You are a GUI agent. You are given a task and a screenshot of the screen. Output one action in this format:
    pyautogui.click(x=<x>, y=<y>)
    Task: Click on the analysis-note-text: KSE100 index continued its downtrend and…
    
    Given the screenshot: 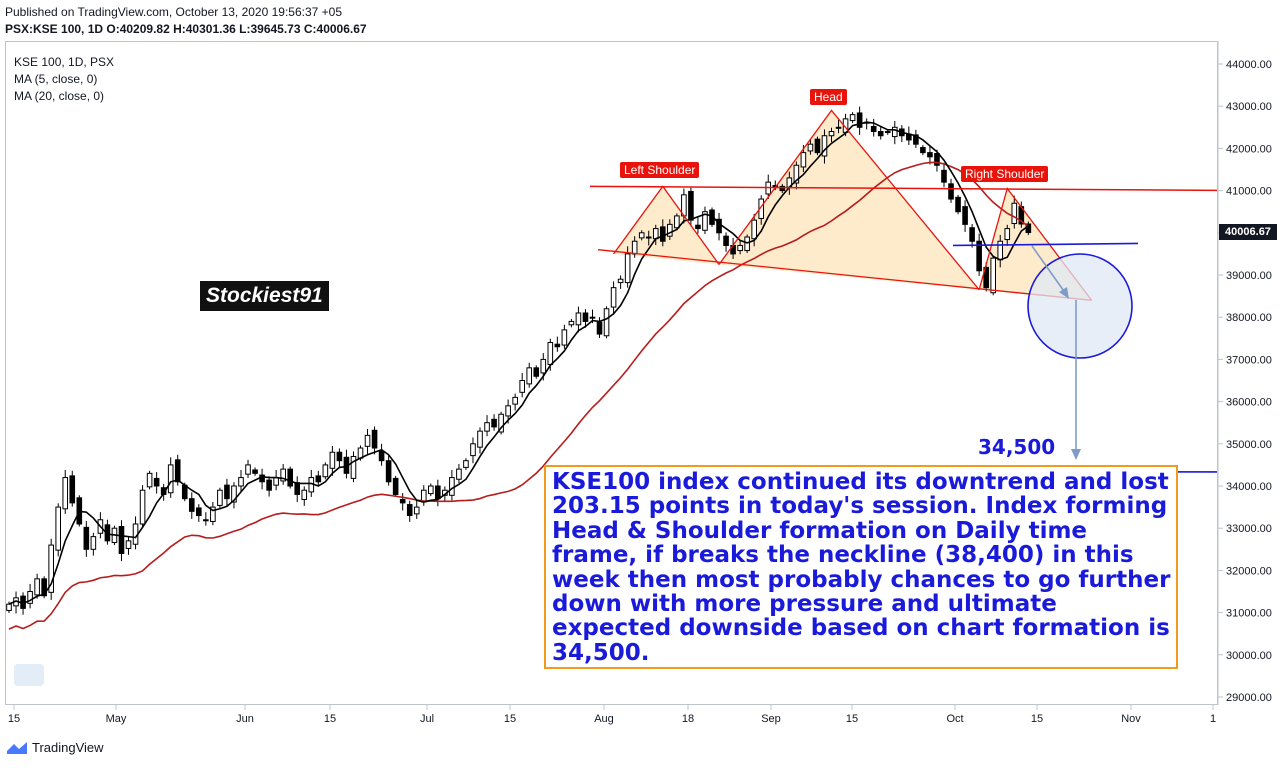 What is the action you would take?
    pyautogui.click(x=861, y=567)
    